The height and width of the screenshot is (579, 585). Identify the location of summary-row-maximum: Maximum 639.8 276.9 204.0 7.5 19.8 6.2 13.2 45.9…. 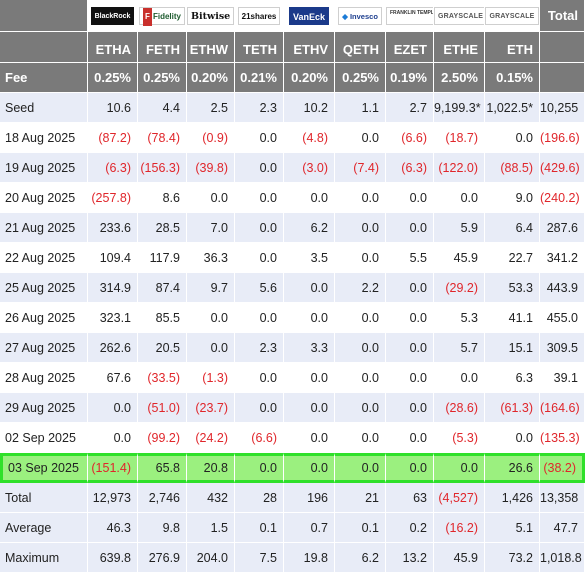
(292, 558).